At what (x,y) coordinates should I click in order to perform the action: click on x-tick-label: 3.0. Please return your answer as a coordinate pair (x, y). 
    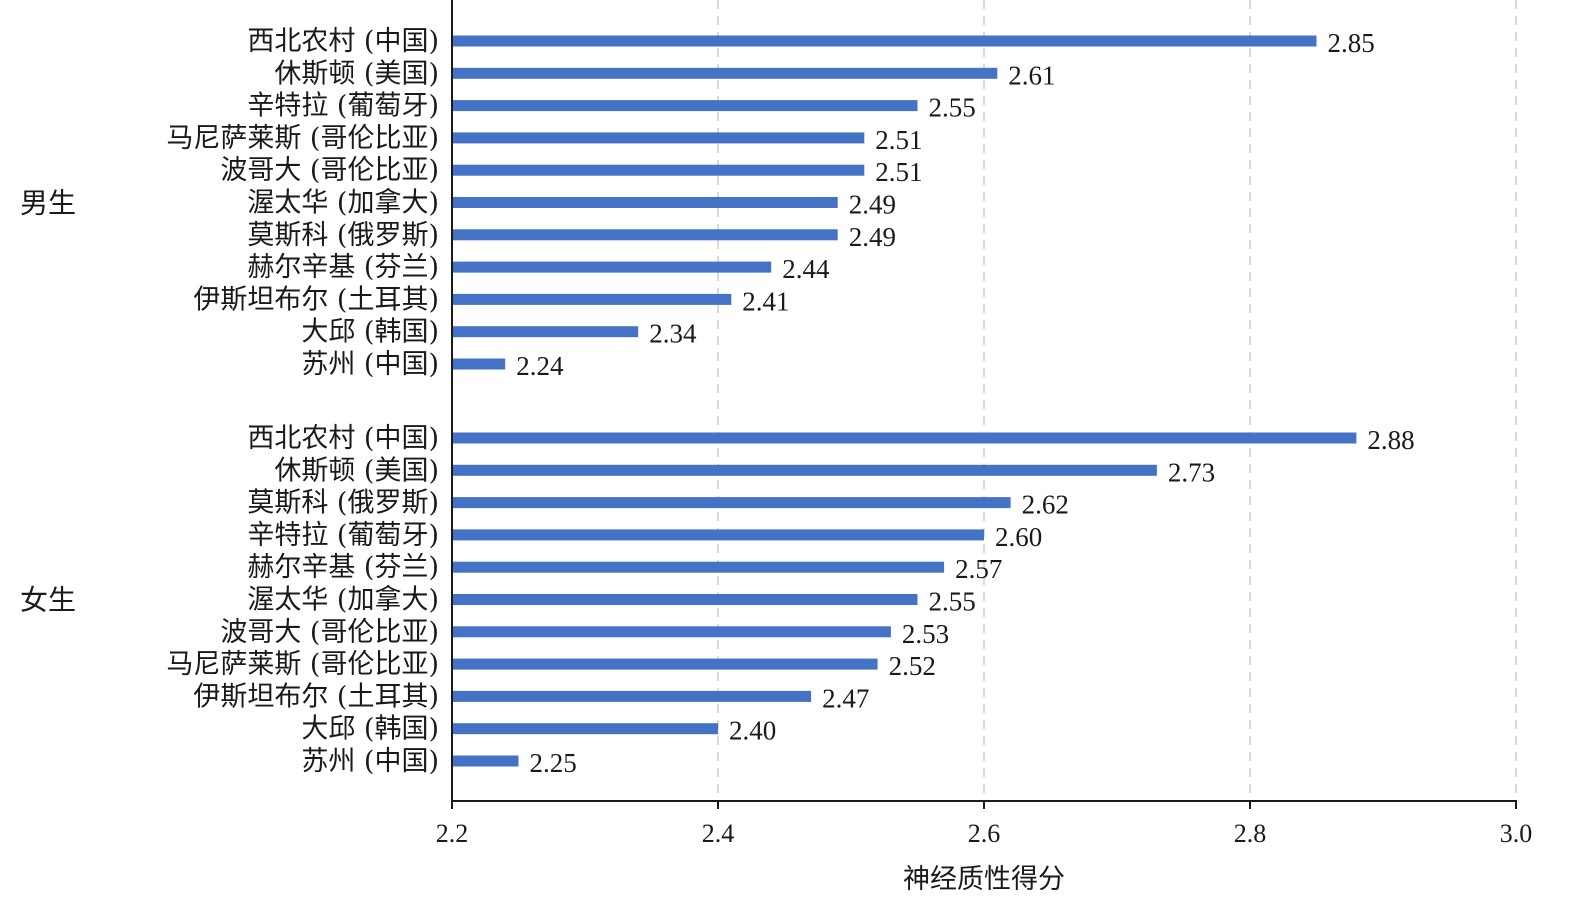
    Looking at the image, I should click on (1516, 833).